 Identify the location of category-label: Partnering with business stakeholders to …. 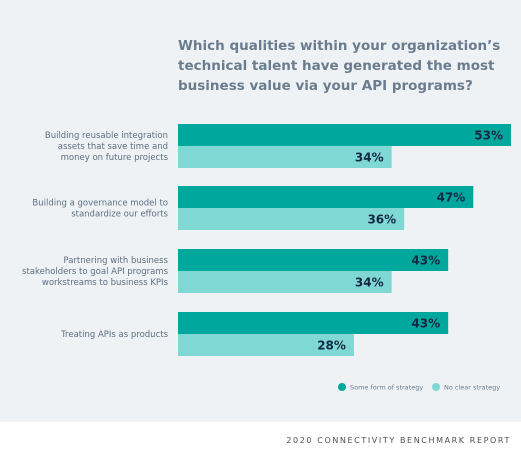
(95, 272).